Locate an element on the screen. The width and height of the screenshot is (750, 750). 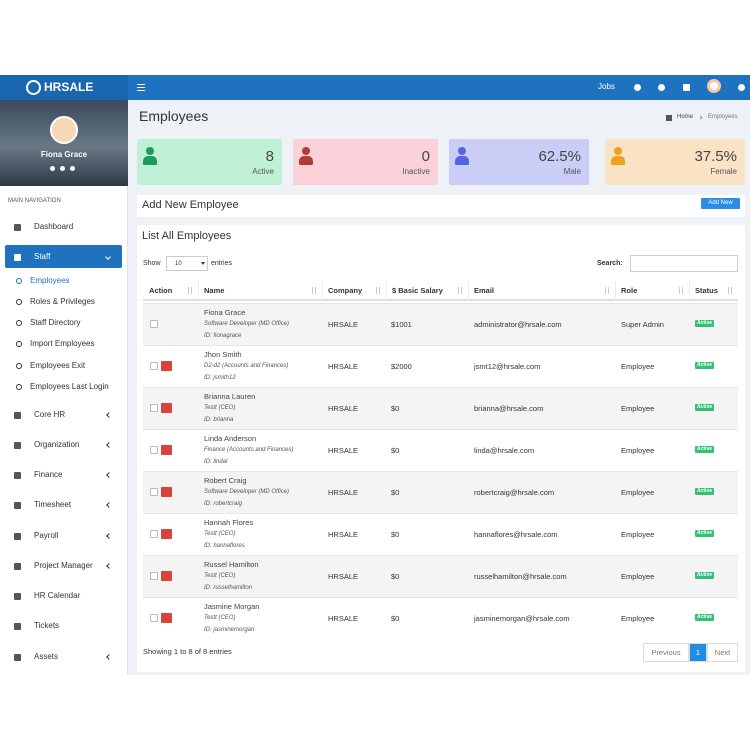
nav-item: Payroll is located at coordinates (46, 535).